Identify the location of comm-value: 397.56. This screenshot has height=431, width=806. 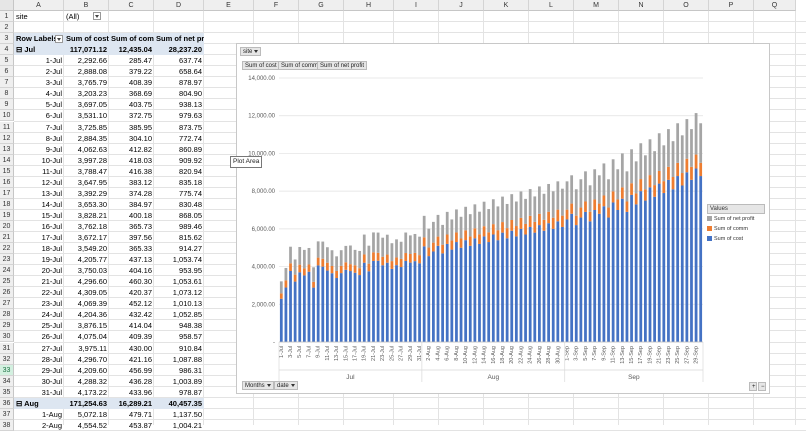
(140, 237).